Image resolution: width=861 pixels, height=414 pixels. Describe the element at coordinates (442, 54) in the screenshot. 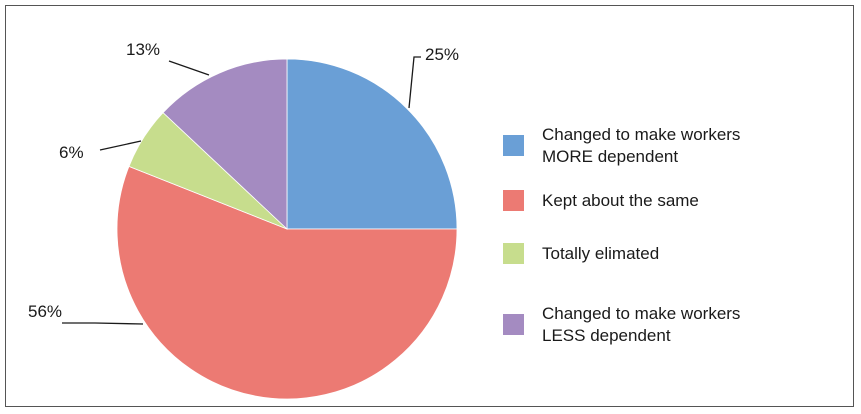

I see `data-label-1: 25%` at that location.